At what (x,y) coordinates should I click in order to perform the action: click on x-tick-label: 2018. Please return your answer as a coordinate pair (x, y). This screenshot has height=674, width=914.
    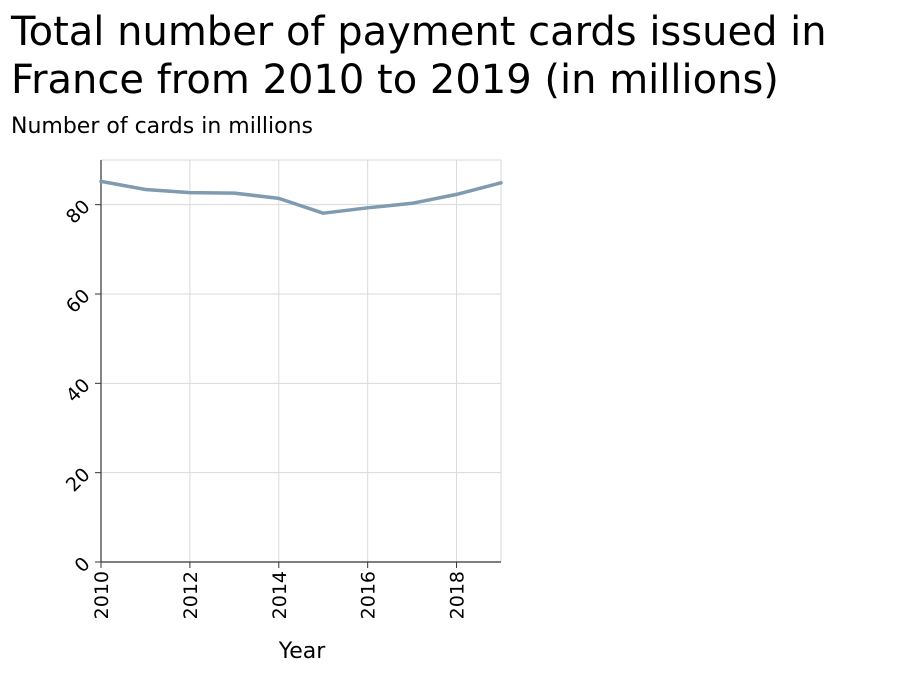
    Looking at the image, I should click on (458, 595).